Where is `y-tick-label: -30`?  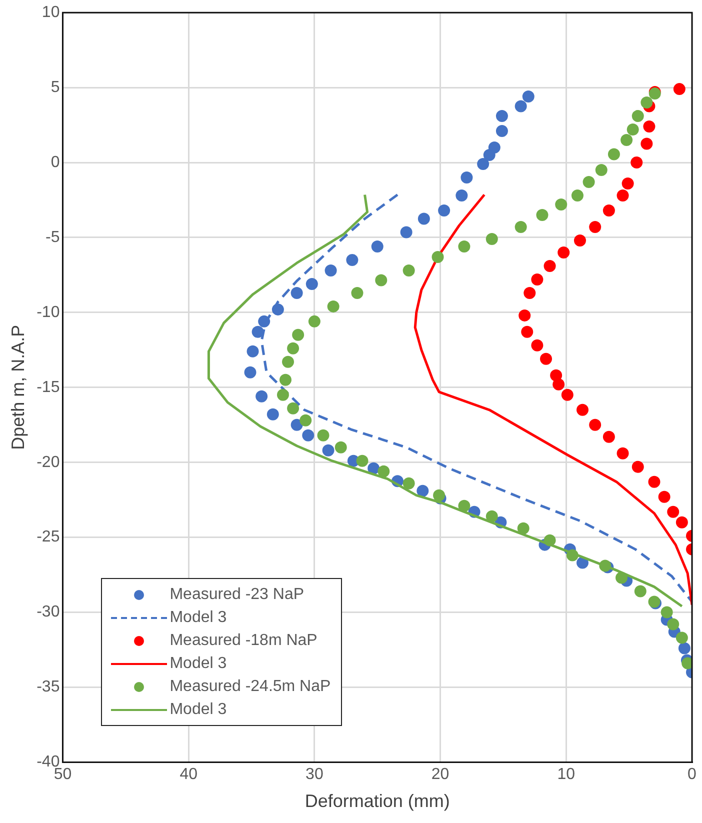
y-tick-label: -30 is located at coordinates (48, 612).